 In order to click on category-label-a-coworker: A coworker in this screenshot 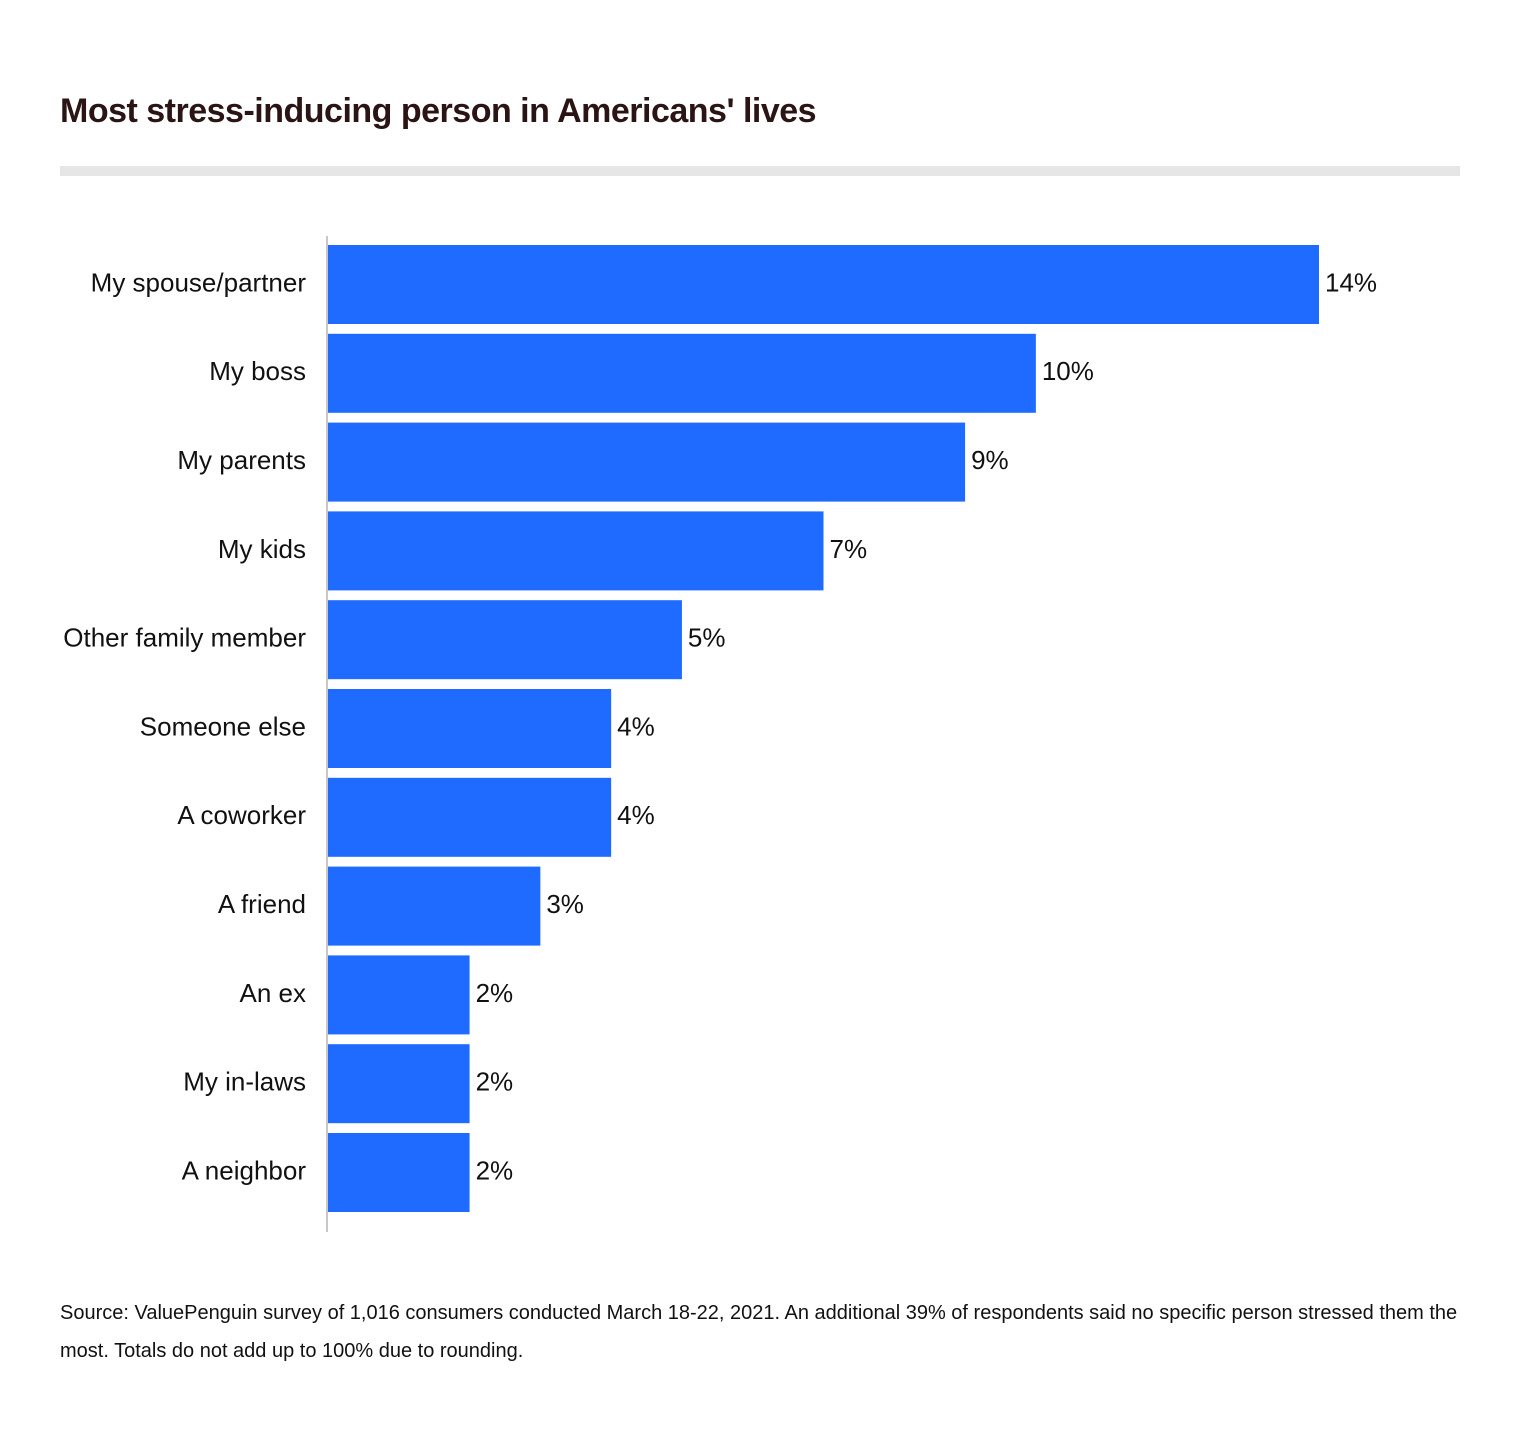, I will do `click(241, 815)`.